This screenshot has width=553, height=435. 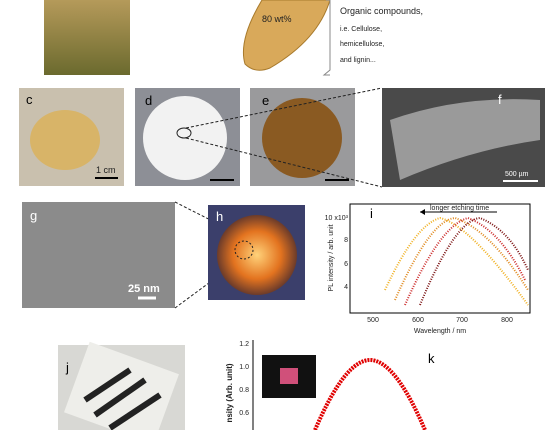 I want to click on comp: hemicellulose,, so click(x=362, y=44).